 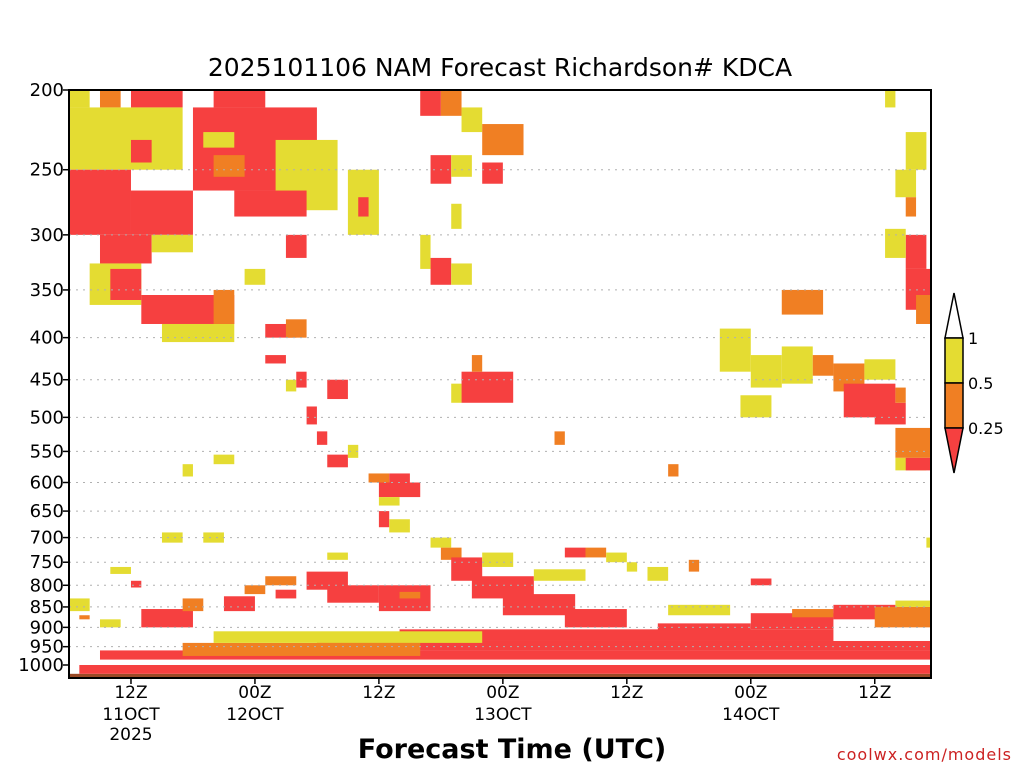 What do you see at coordinates (47, 290) in the screenshot?
I see `y-tick-label-350: 350` at bounding box center [47, 290].